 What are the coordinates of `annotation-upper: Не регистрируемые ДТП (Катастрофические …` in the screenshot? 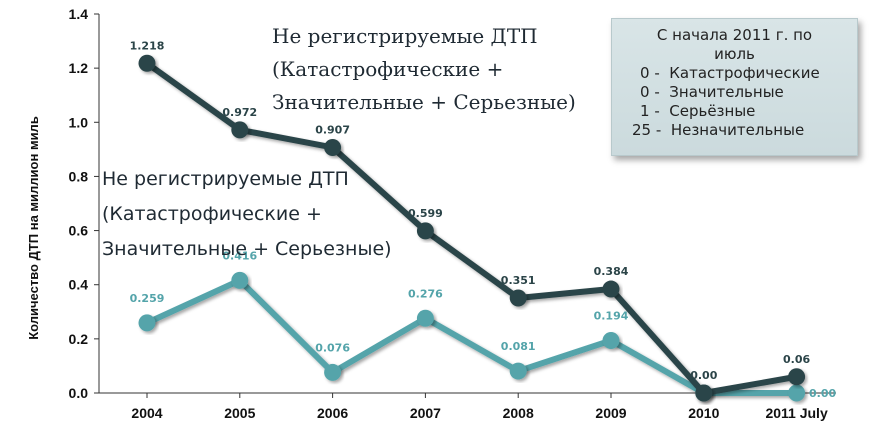 It's located at (437, 69).